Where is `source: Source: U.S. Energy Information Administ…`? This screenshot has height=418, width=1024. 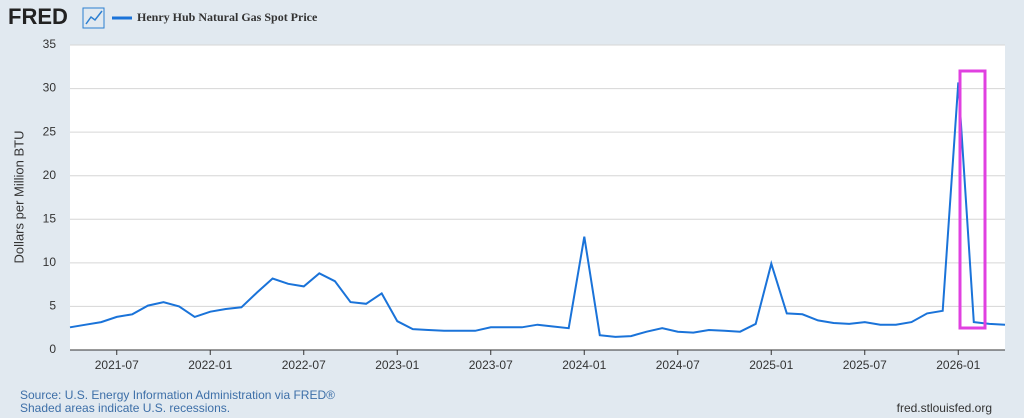
source: Source: U.S. Energy Information Administ… is located at coordinates (177, 395).